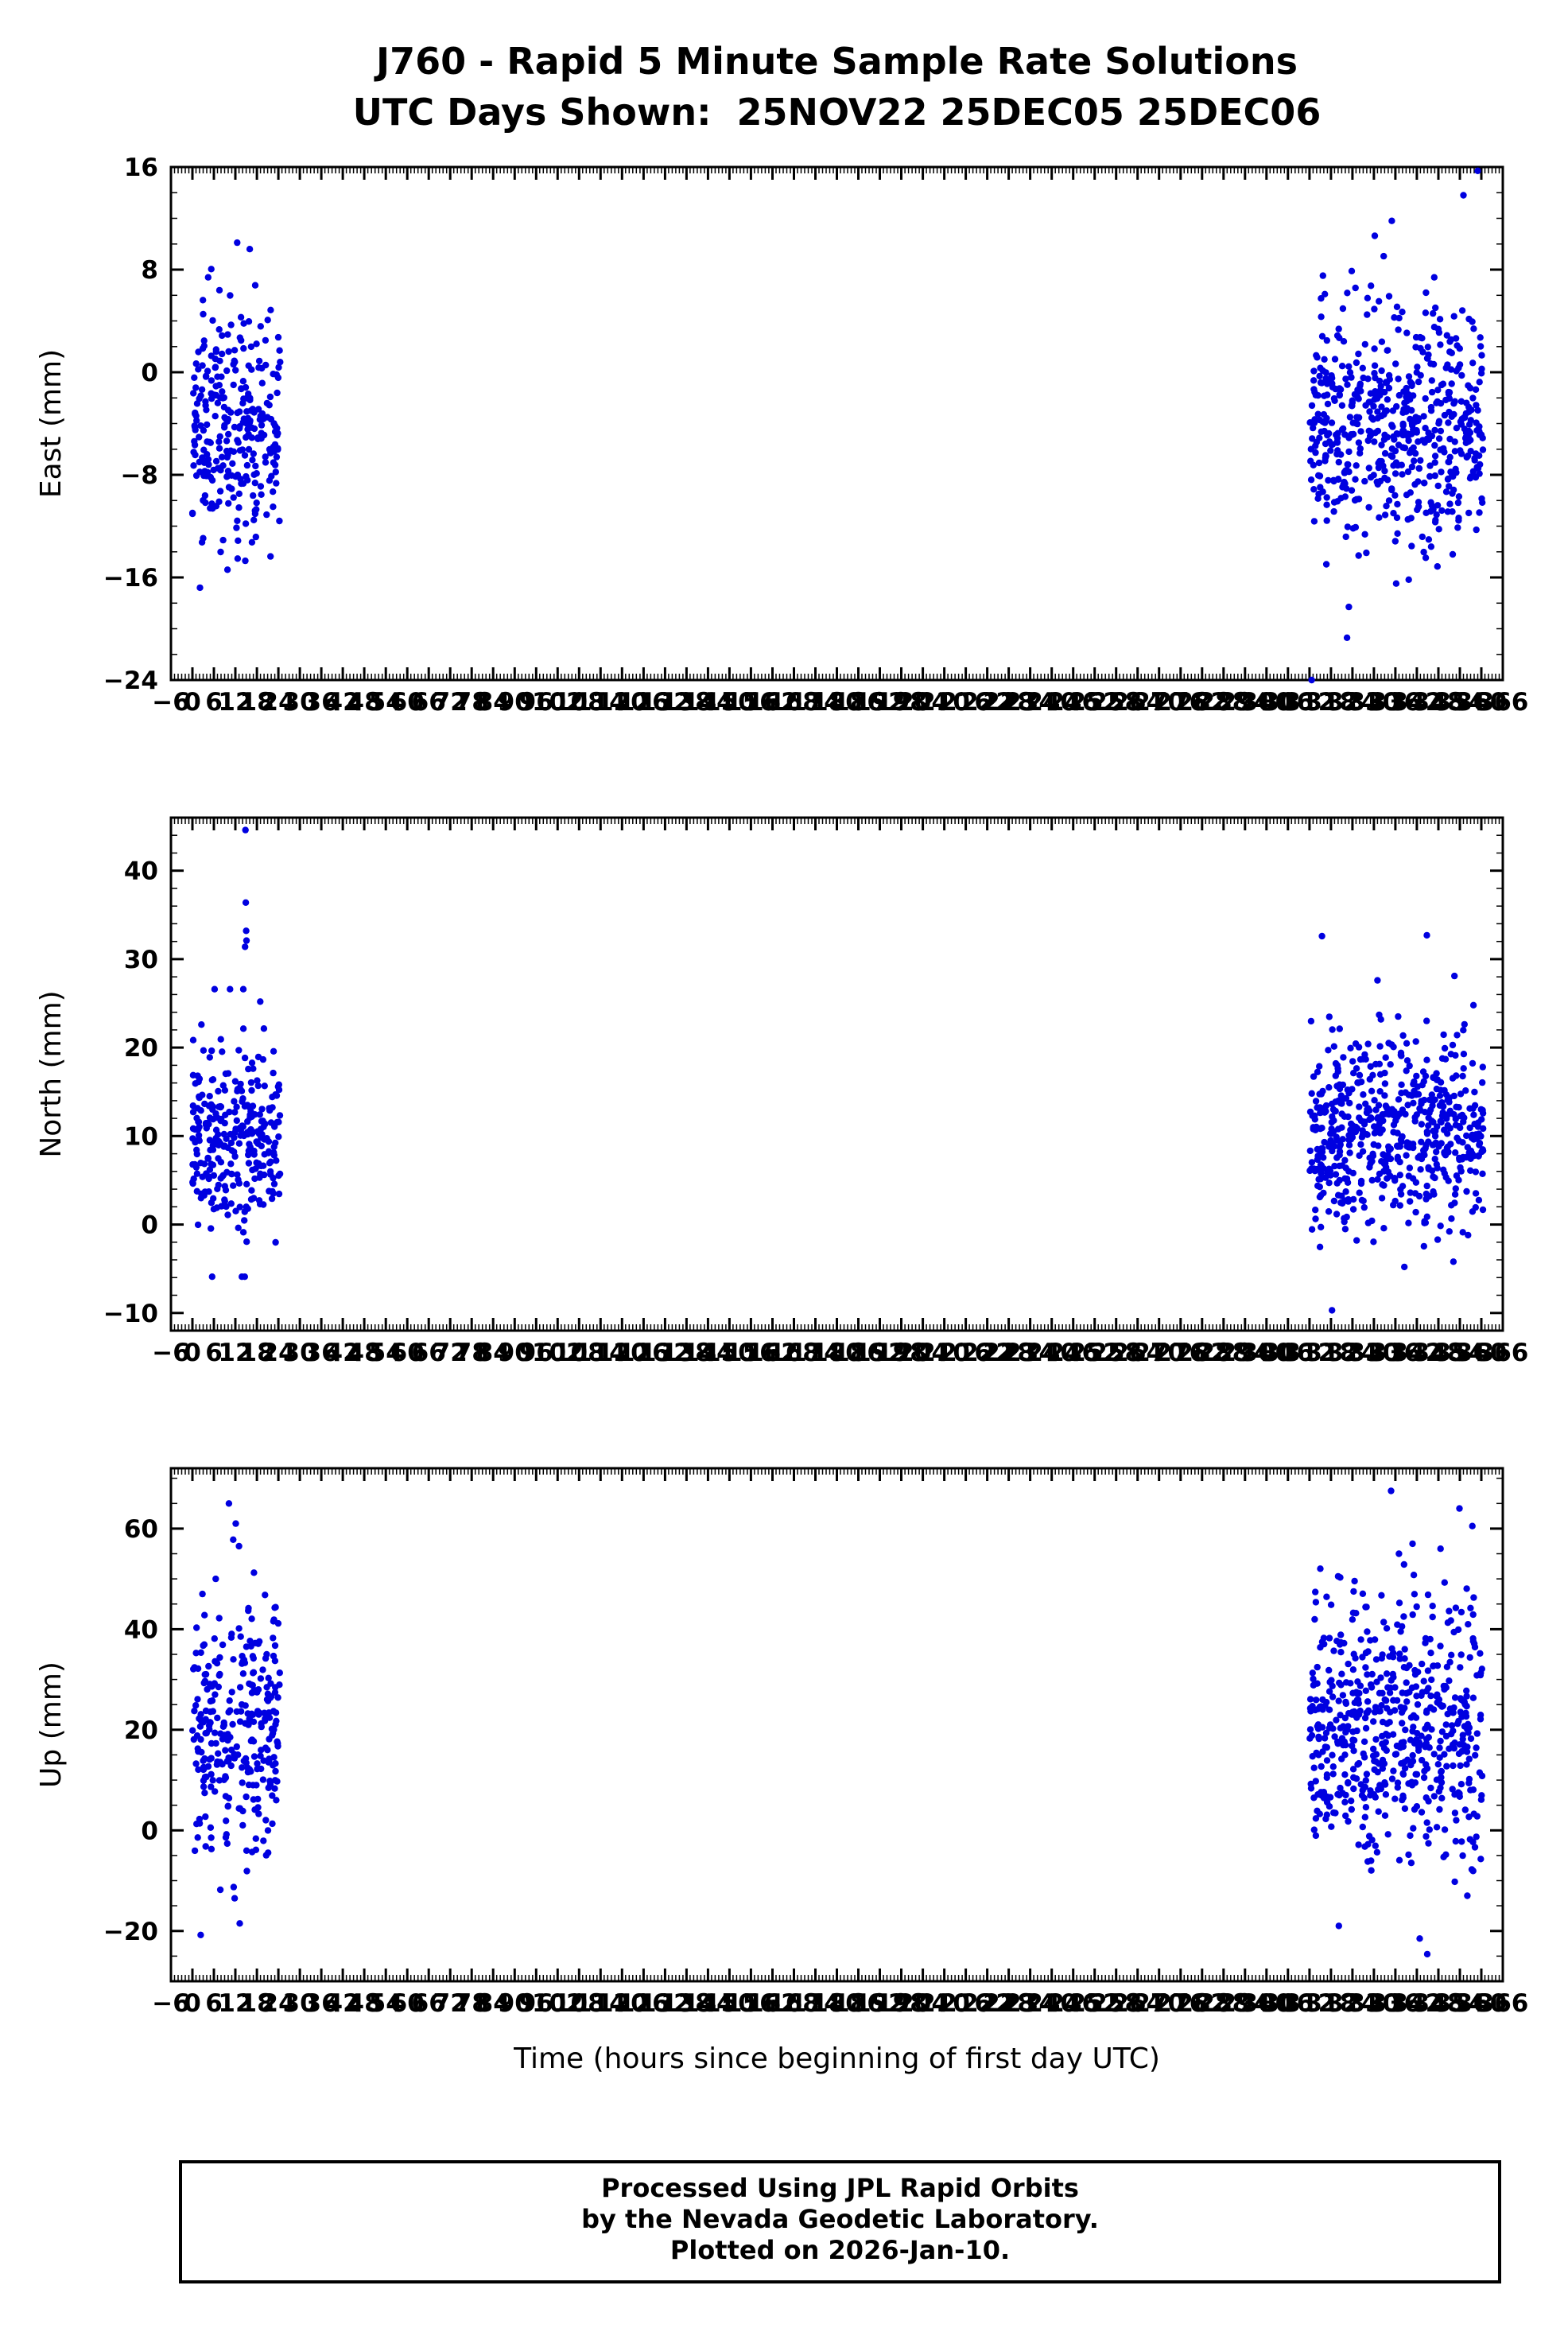 The image size is (1568, 2332). Describe the element at coordinates (1202, 2004) in the screenshot. I see `x-tick-label: 282` at that location.